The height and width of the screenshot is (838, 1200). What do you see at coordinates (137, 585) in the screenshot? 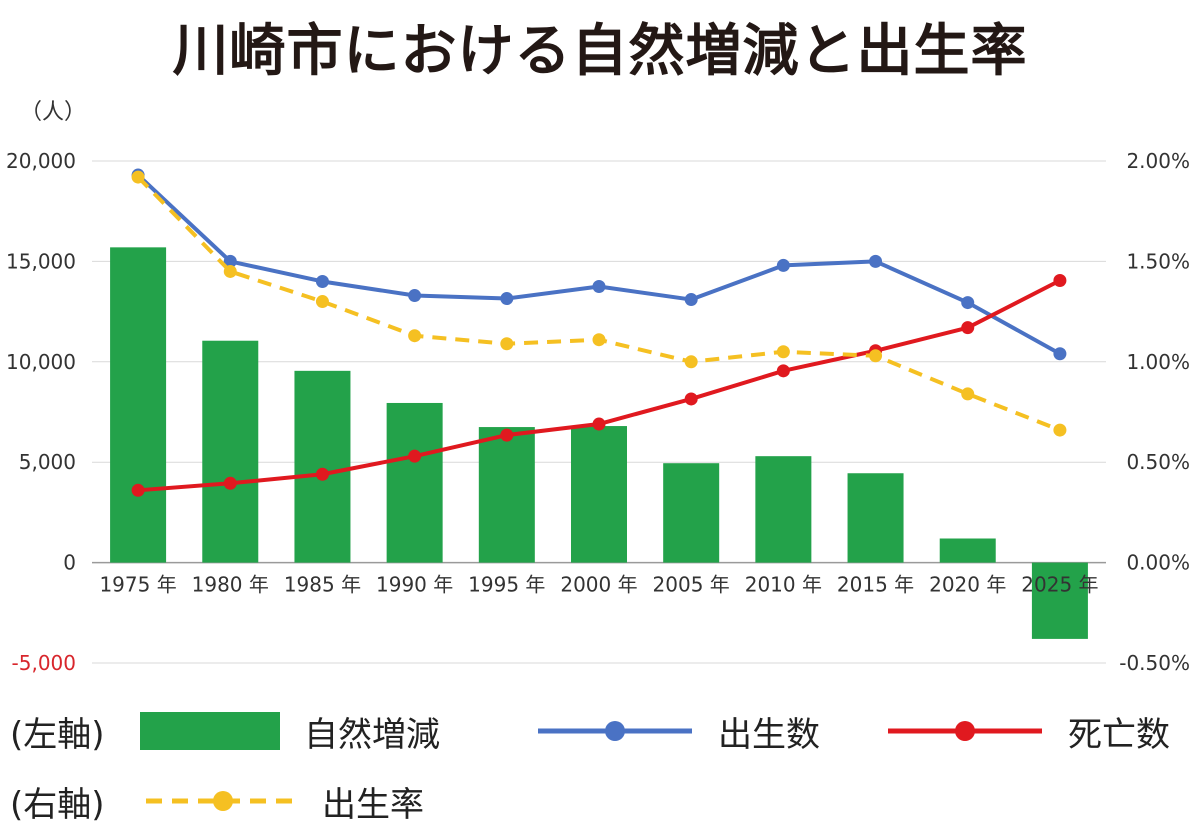
I see `x-axis-category-label: 1975 年` at bounding box center [137, 585].